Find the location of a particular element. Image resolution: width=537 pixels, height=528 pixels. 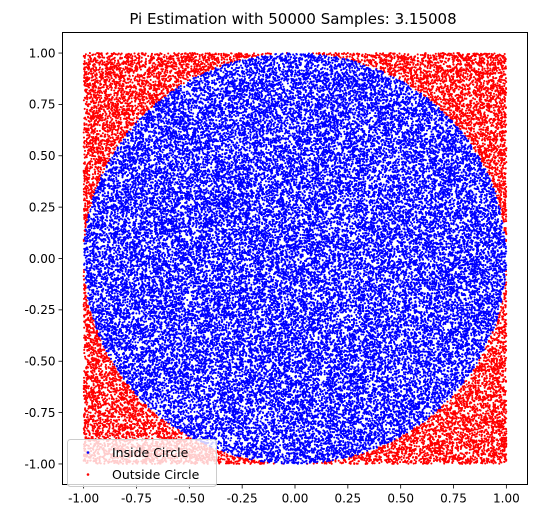

y-tick-label: 0.75 is located at coordinates (42, 105).